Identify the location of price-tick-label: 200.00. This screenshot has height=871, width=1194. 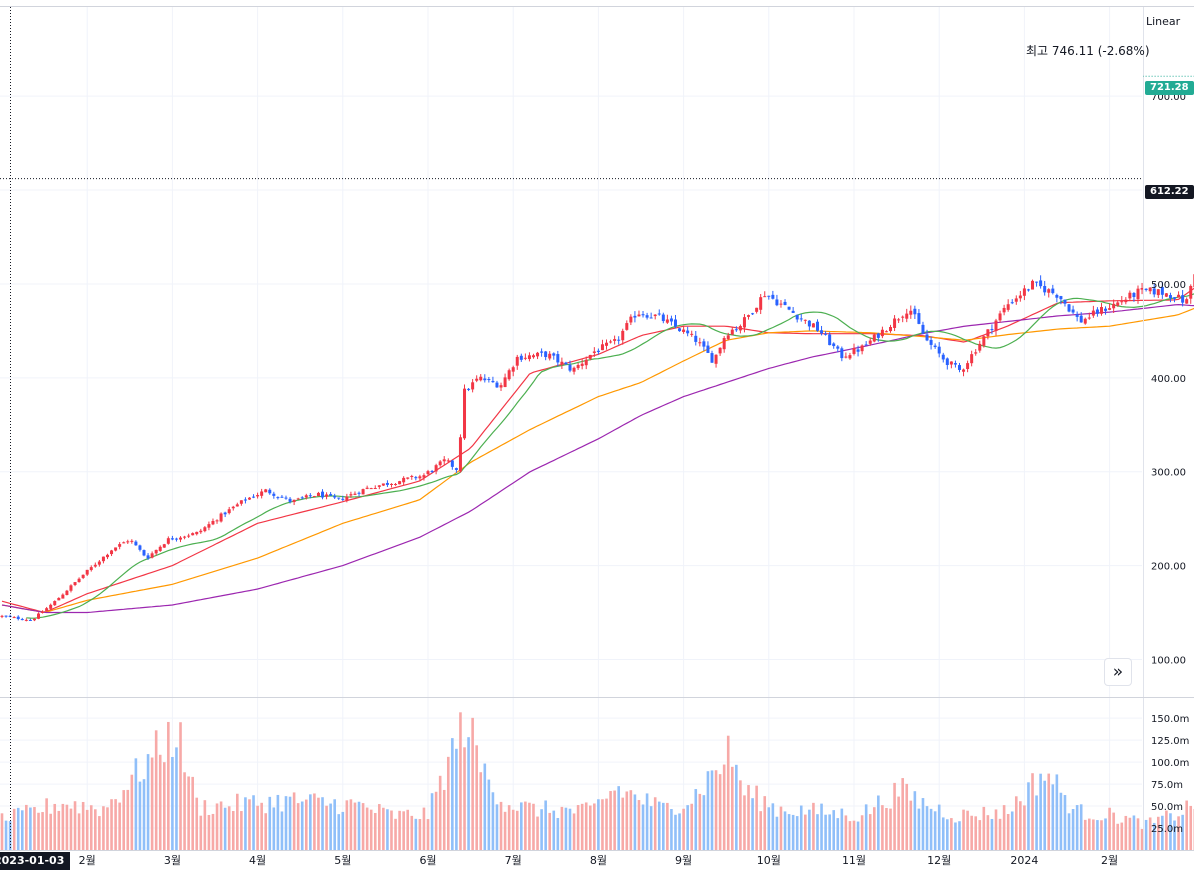
(1168, 567).